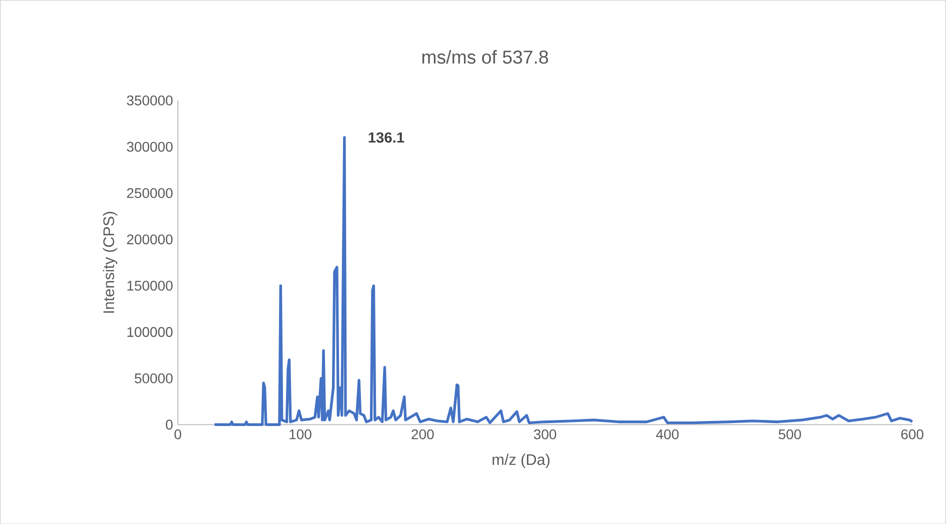  I want to click on y-tick-label: 200000, so click(150, 239).